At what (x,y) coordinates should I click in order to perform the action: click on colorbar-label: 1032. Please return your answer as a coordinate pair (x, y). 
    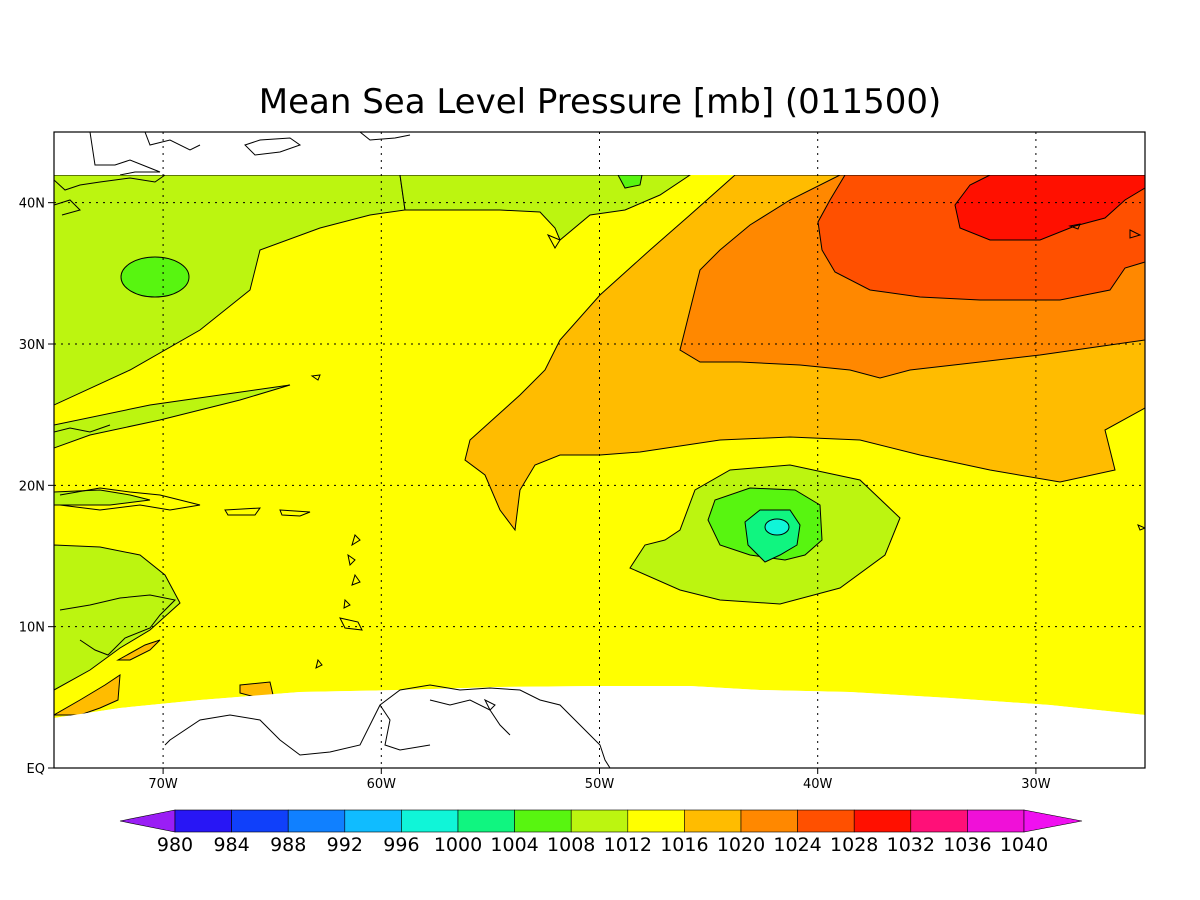
    Looking at the image, I should click on (911, 845).